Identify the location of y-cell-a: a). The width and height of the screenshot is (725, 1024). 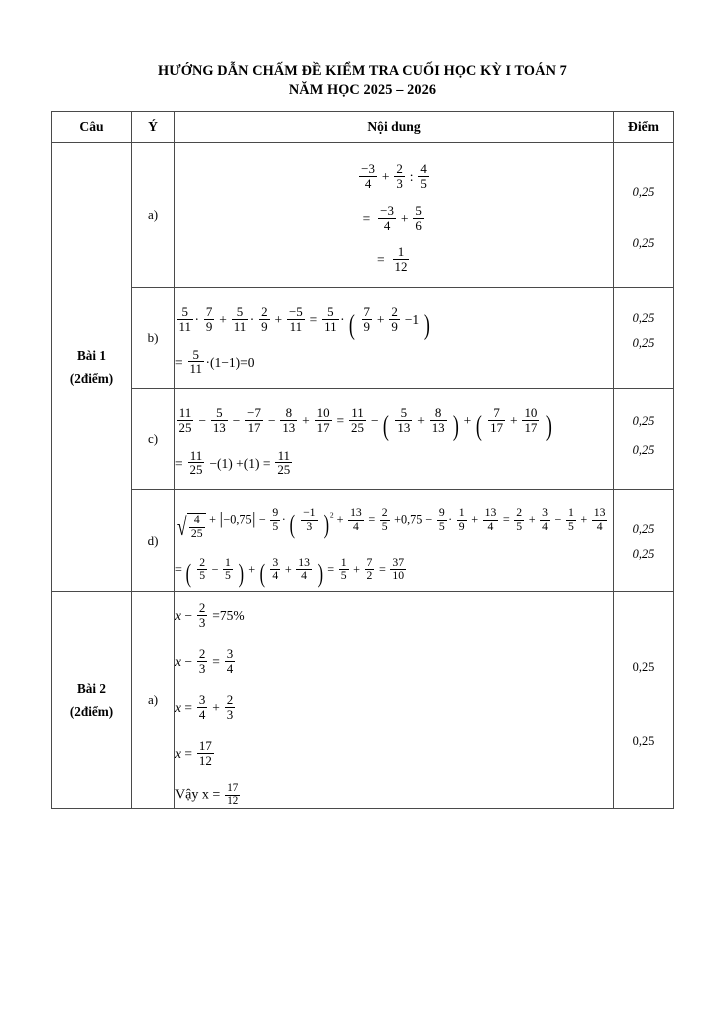
(153, 215).